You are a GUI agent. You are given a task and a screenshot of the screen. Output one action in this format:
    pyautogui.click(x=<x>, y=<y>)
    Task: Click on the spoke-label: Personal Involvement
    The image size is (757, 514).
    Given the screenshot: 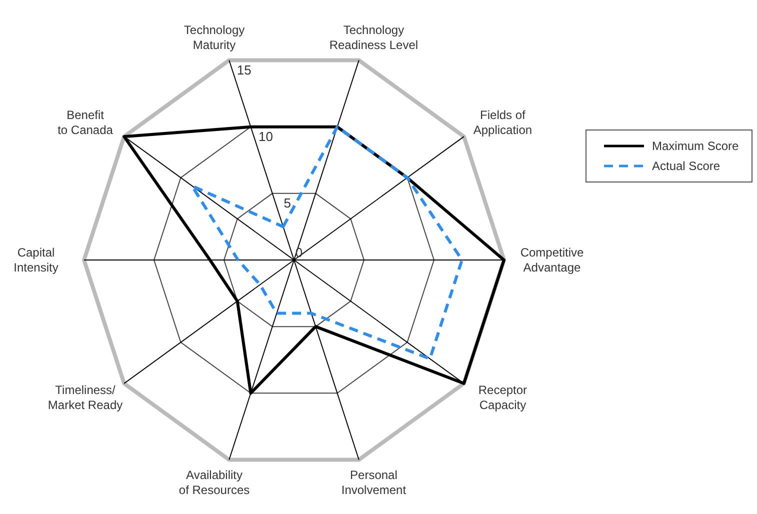 What is the action you would take?
    pyautogui.click(x=374, y=483)
    